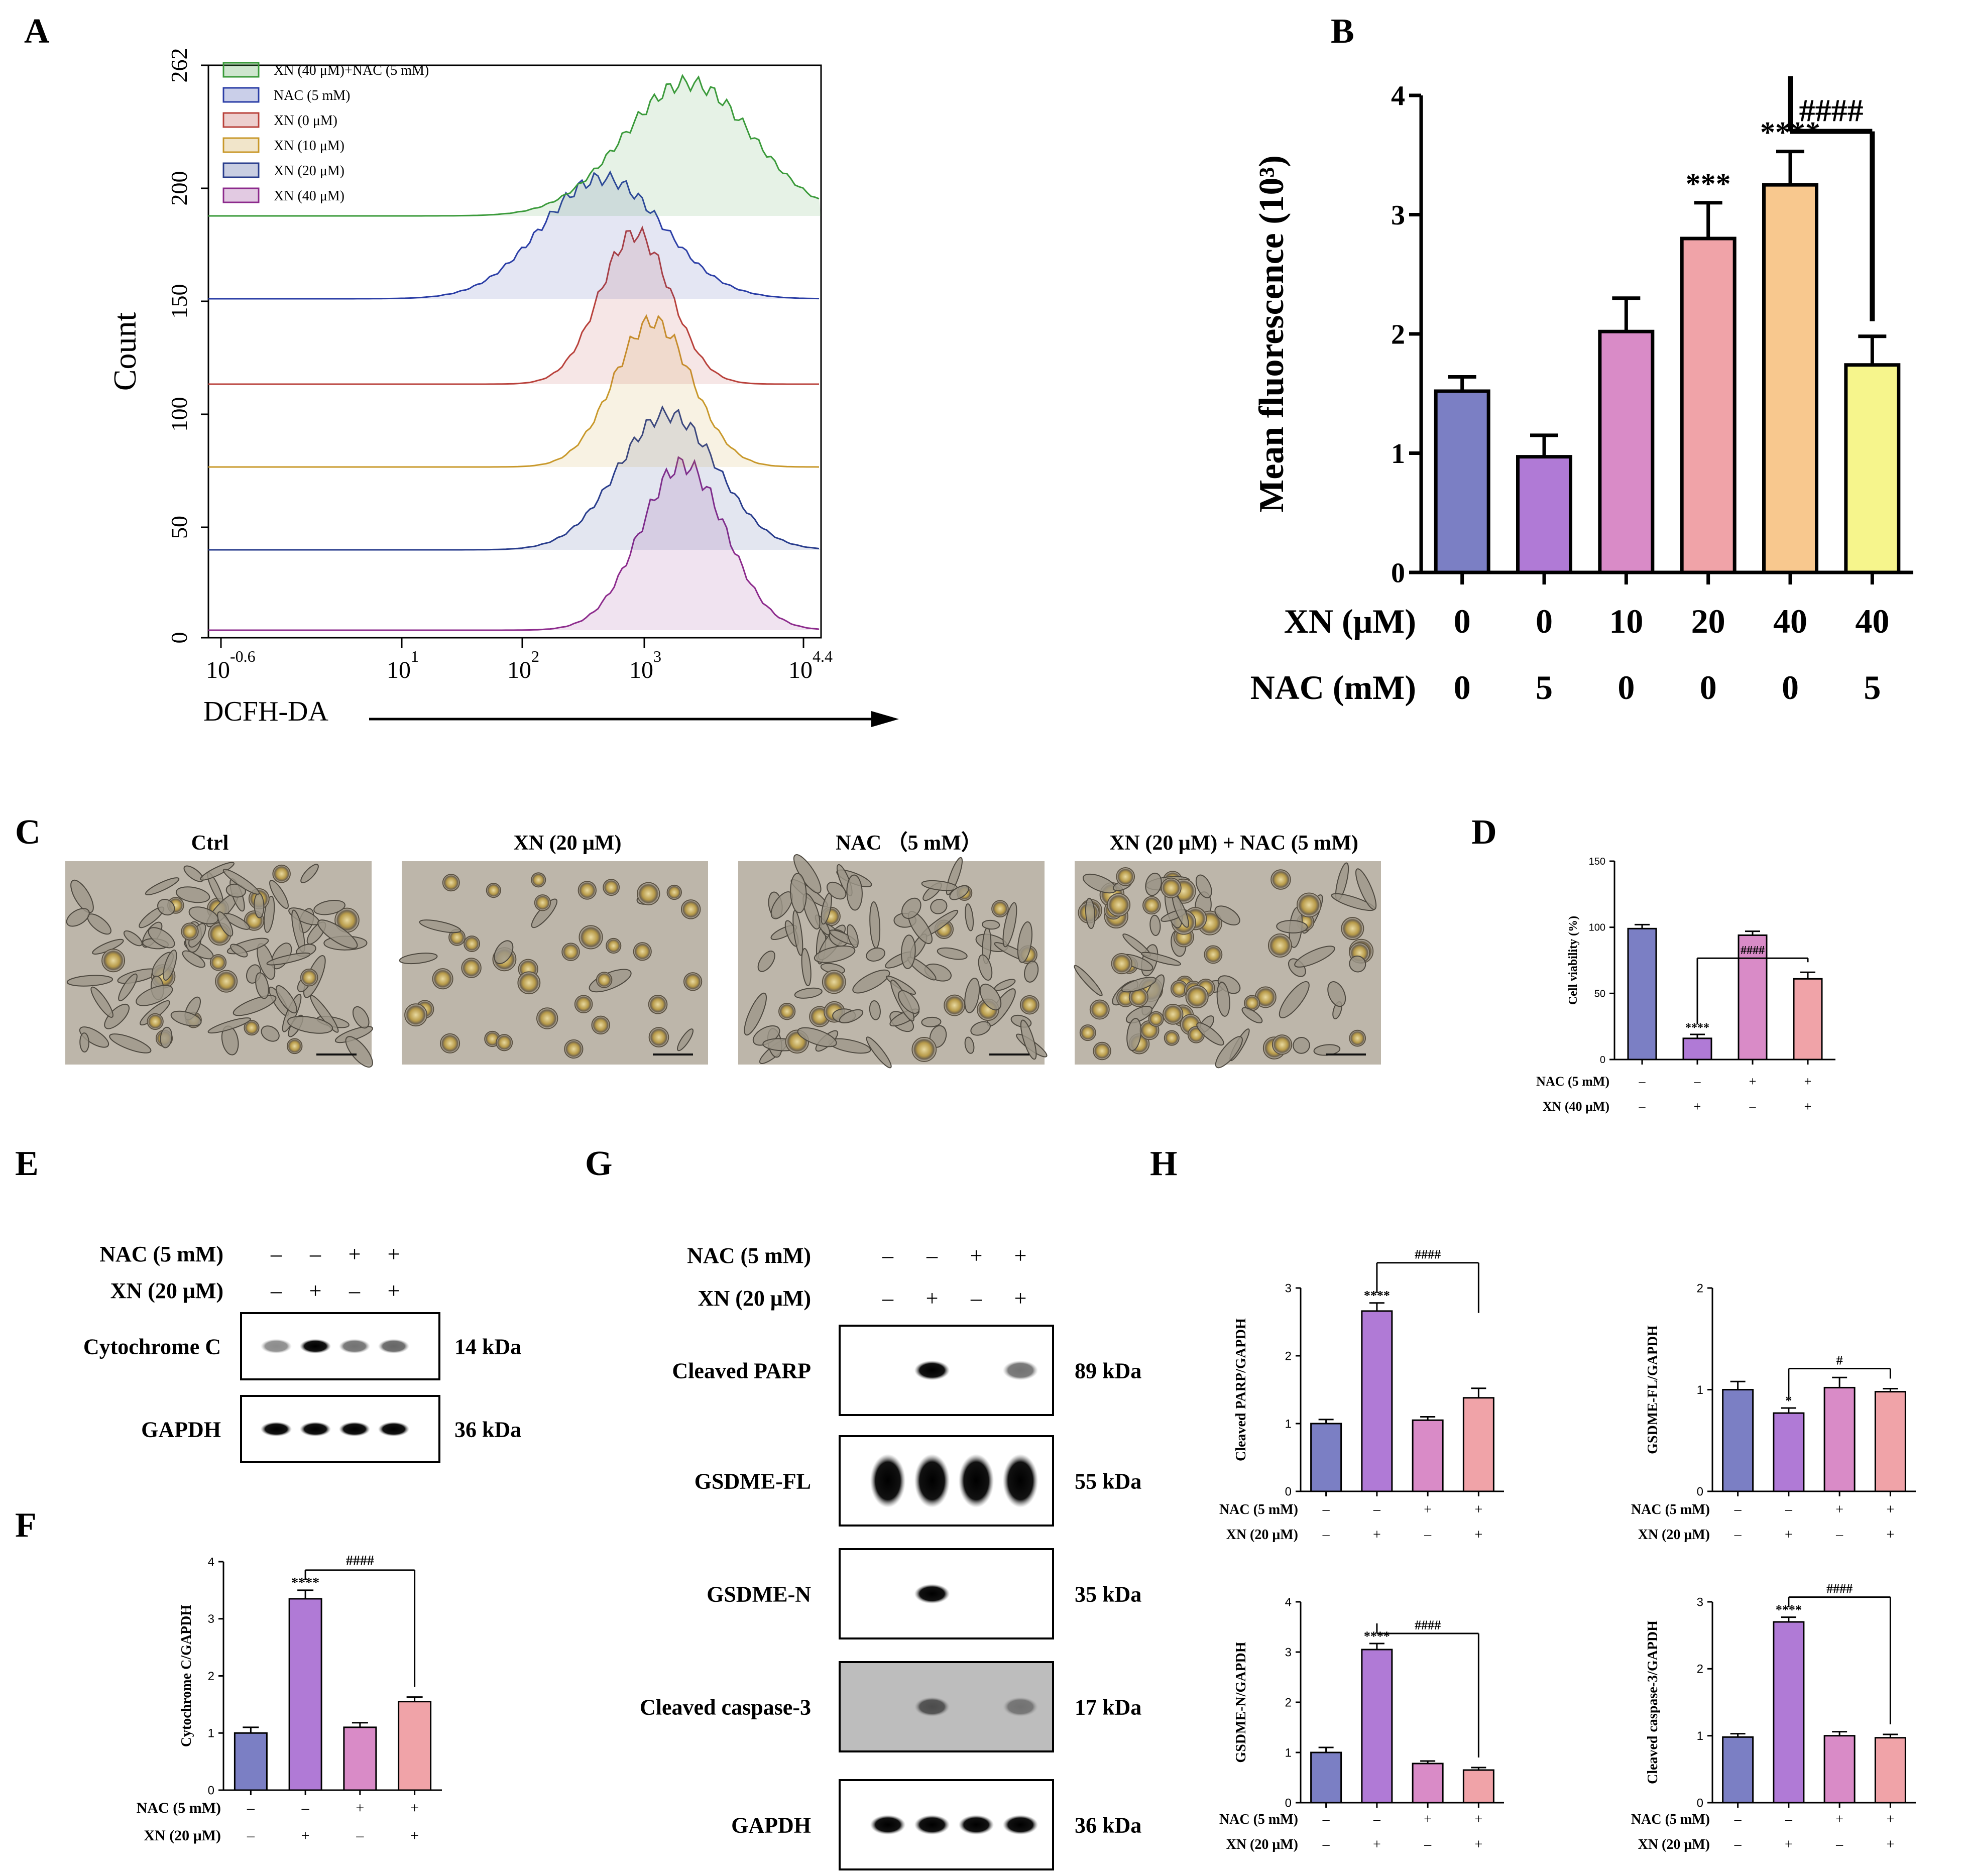 This screenshot has width=1964, height=1876. I want to click on panel-letter-g: G, so click(598, 1164).